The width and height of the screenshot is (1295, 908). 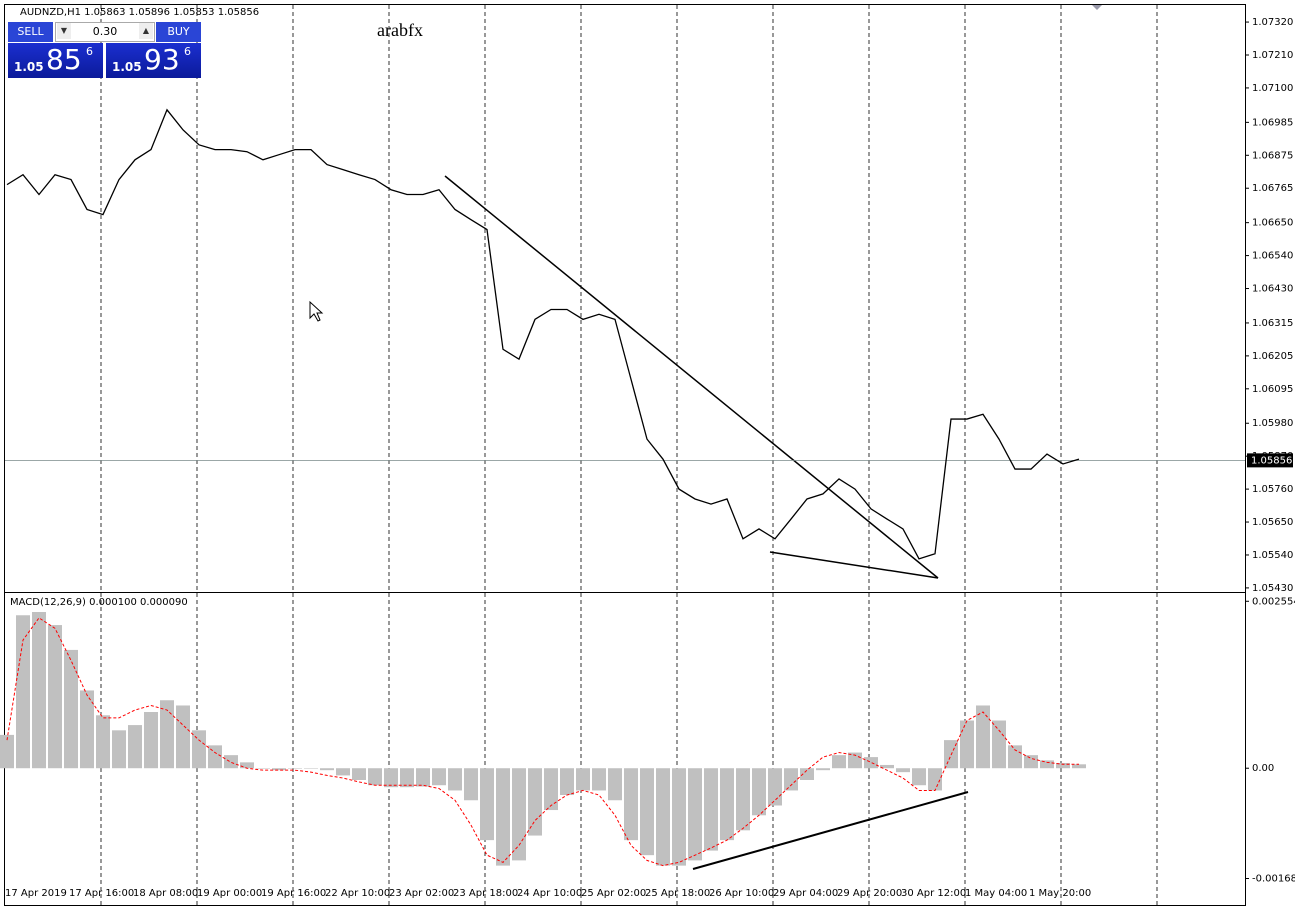 I want to click on y-tick-label: 1.06765, so click(x=1272, y=188).